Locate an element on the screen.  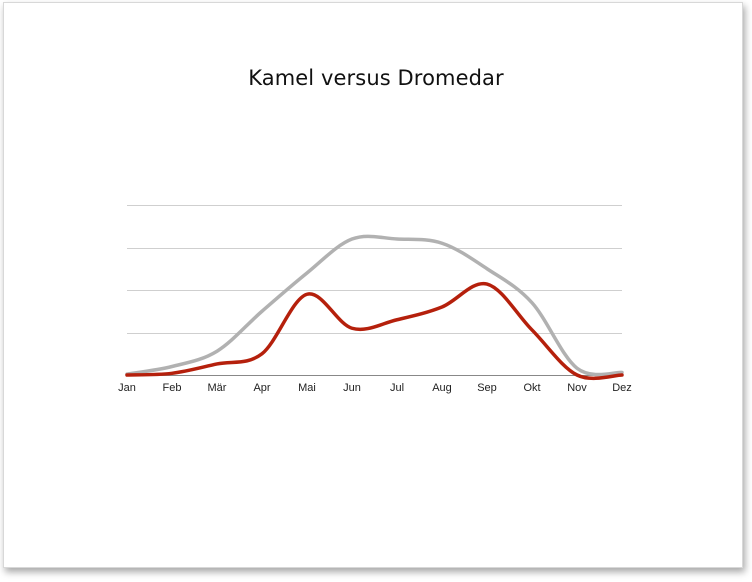
x-tick-label: Mär is located at coordinates (217, 388).